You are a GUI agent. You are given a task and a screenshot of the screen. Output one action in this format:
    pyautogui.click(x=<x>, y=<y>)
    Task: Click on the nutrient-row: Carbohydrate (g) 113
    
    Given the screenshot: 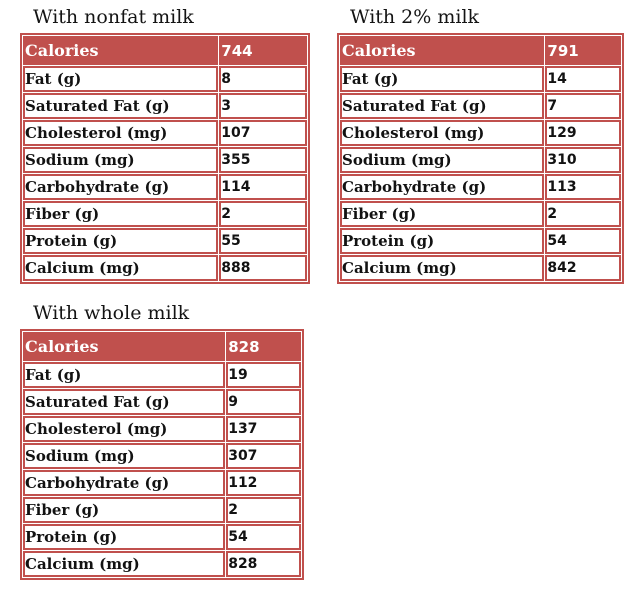 What is the action you would take?
    pyautogui.click(x=480, y=187)
    